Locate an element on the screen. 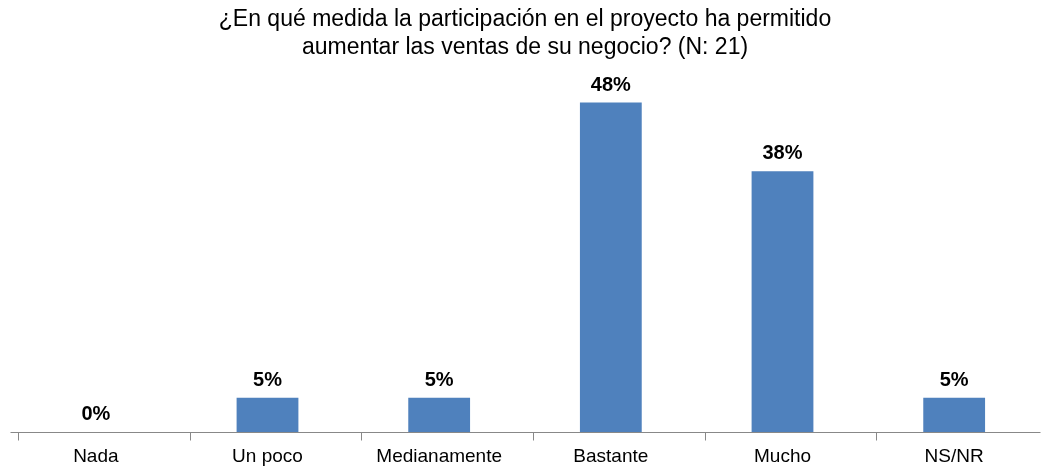  x-tick-label: NS/NR is located at coordinates (954, 455).